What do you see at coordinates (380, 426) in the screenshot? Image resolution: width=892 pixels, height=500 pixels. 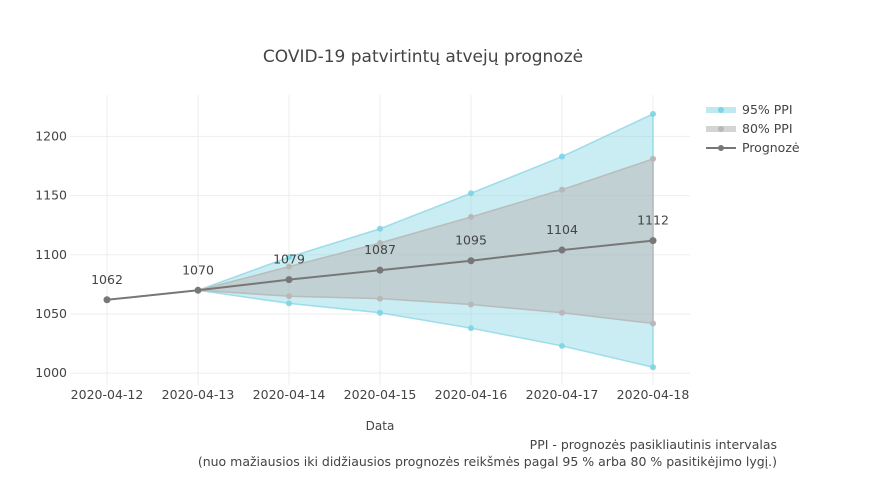 I see `x-axis-label: Data` at bounding box center [380, 426].